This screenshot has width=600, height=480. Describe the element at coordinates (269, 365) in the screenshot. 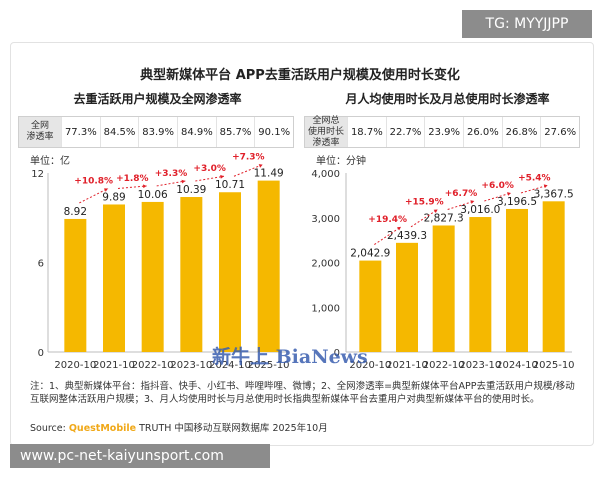

I see `left-x-tick-label: 2025-10` at that location.